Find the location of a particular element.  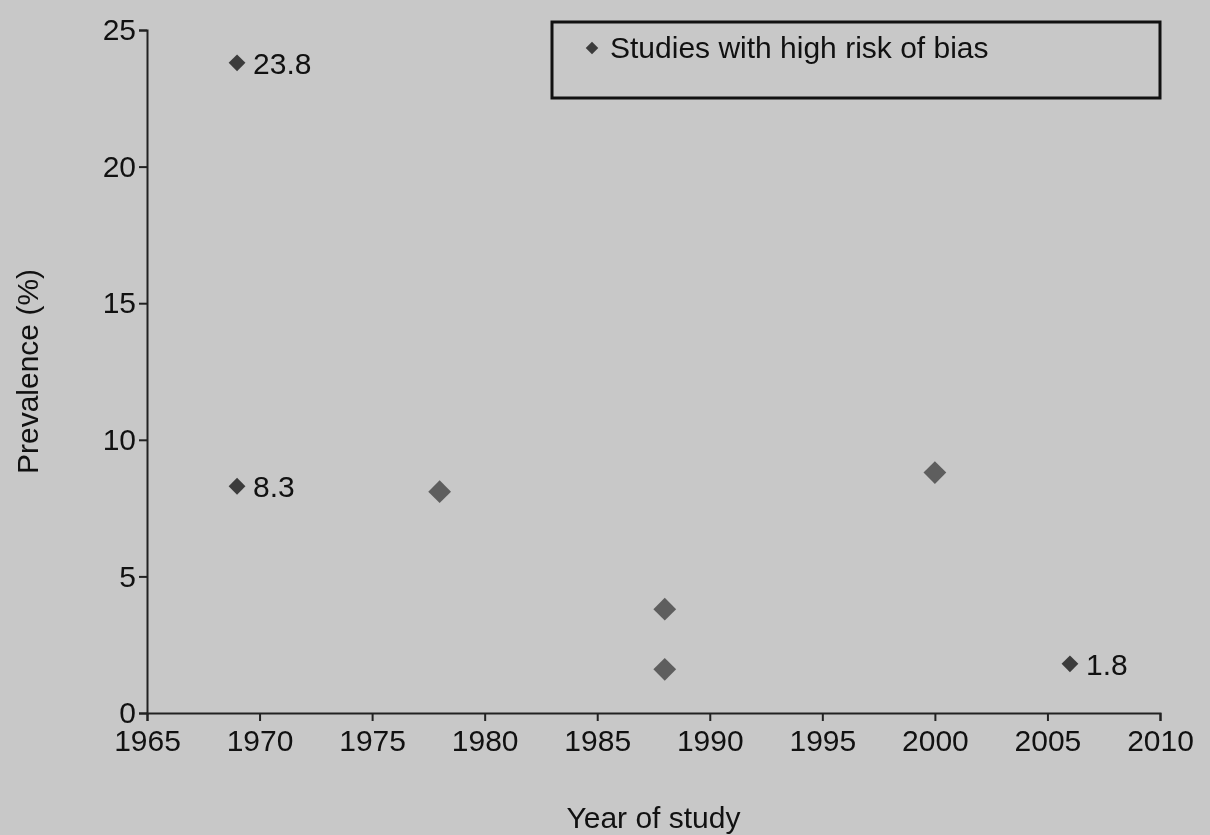

x-tick-label: 2010 is located at coordinates (1160, 740).